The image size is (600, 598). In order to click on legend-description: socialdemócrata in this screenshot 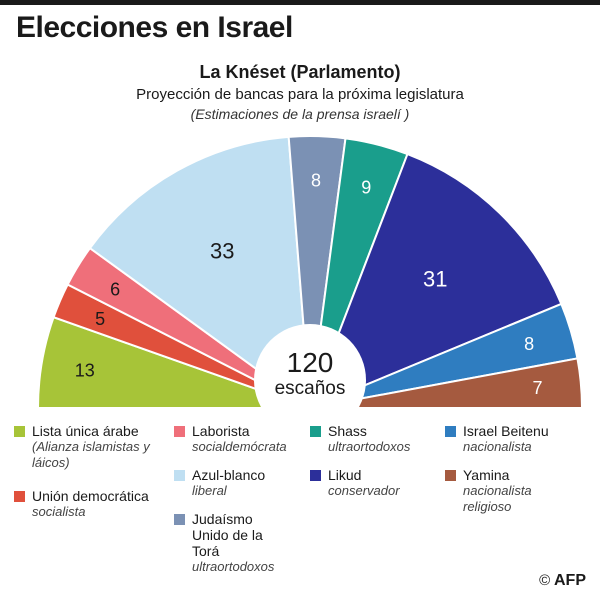, I will do `click(239, 446)`.